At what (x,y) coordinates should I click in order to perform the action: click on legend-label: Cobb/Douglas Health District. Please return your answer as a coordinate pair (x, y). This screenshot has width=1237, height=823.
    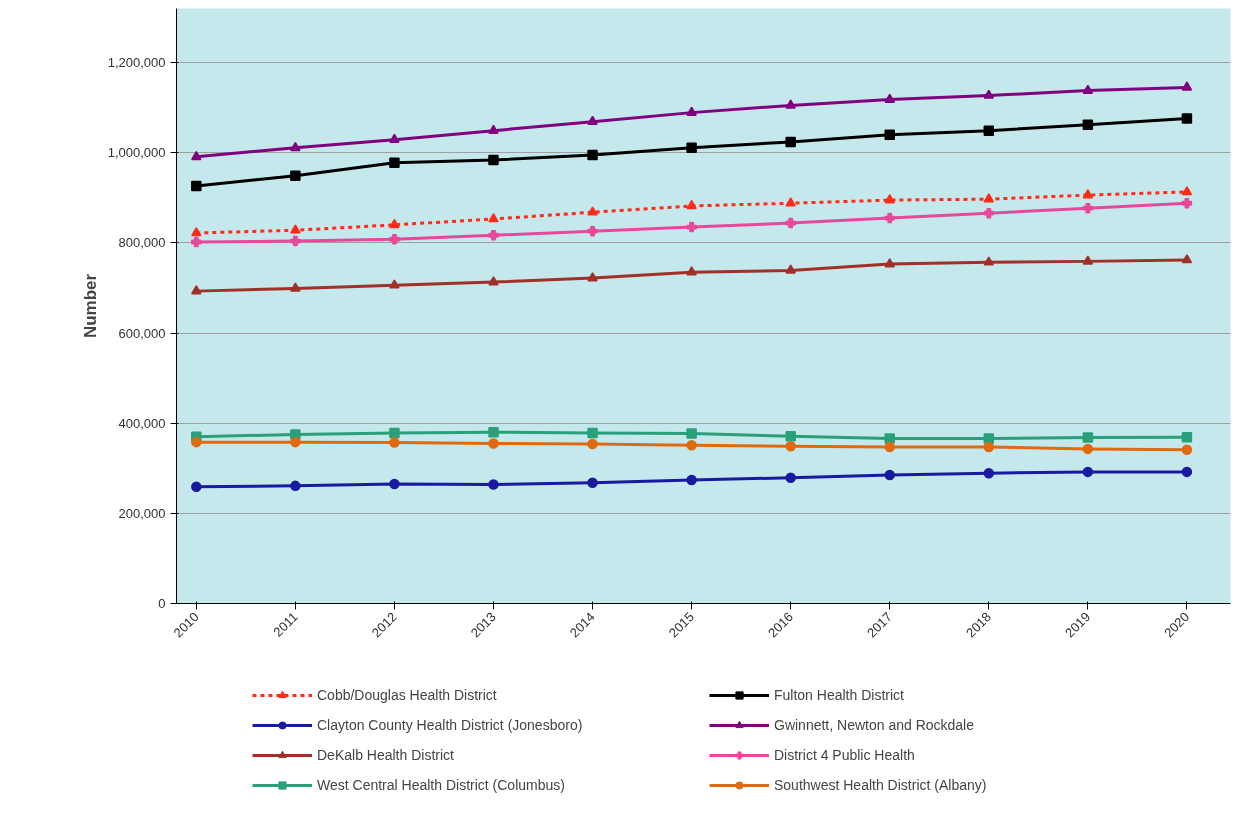
    Looking at the image, I should click on (407, 695).